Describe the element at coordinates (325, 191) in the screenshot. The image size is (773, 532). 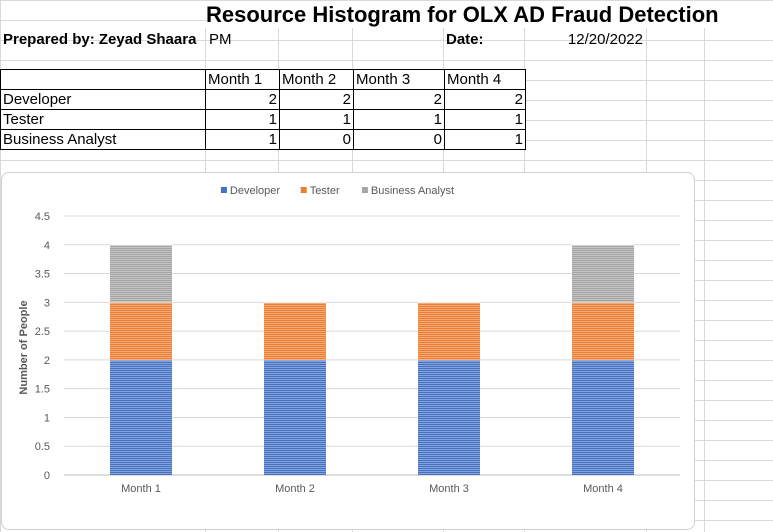
I see `legend-label: Tester` at that location.